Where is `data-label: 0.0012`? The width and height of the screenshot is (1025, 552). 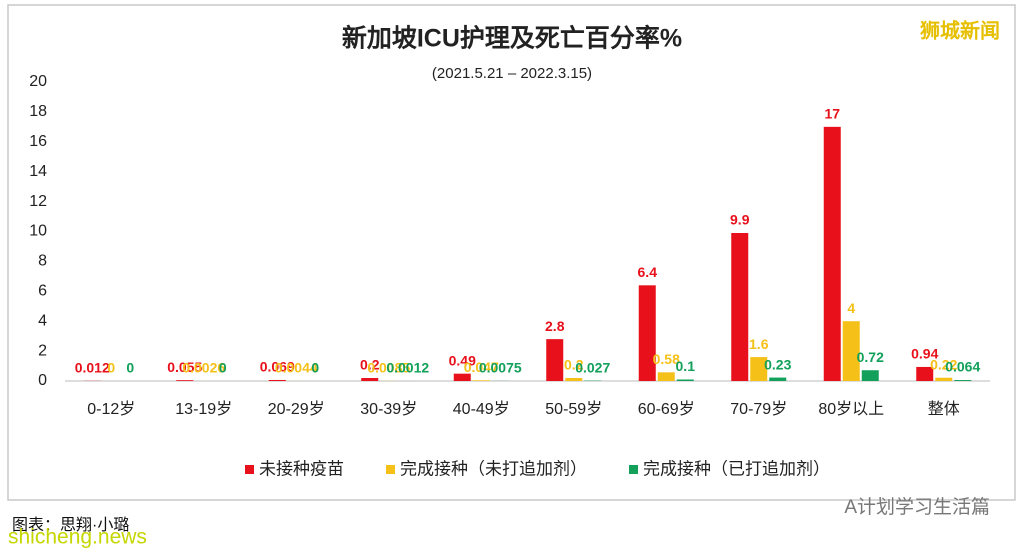
data-label: 0.0012 is located at coordinates (407, 368).